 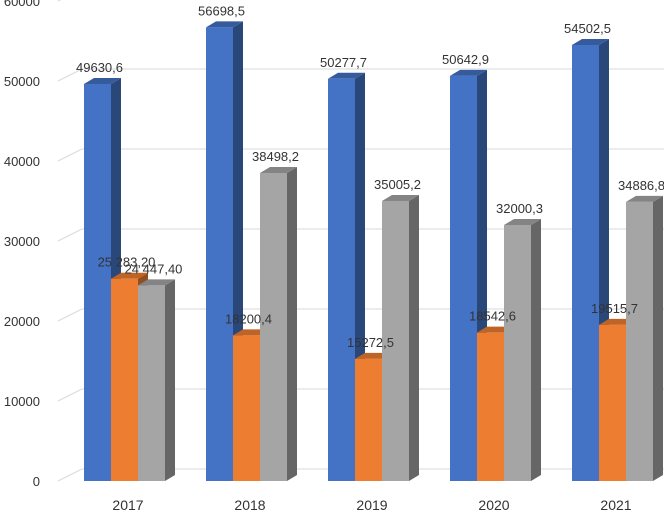 I want to click on y-tick-label: 0, so click(x=36, y=481).